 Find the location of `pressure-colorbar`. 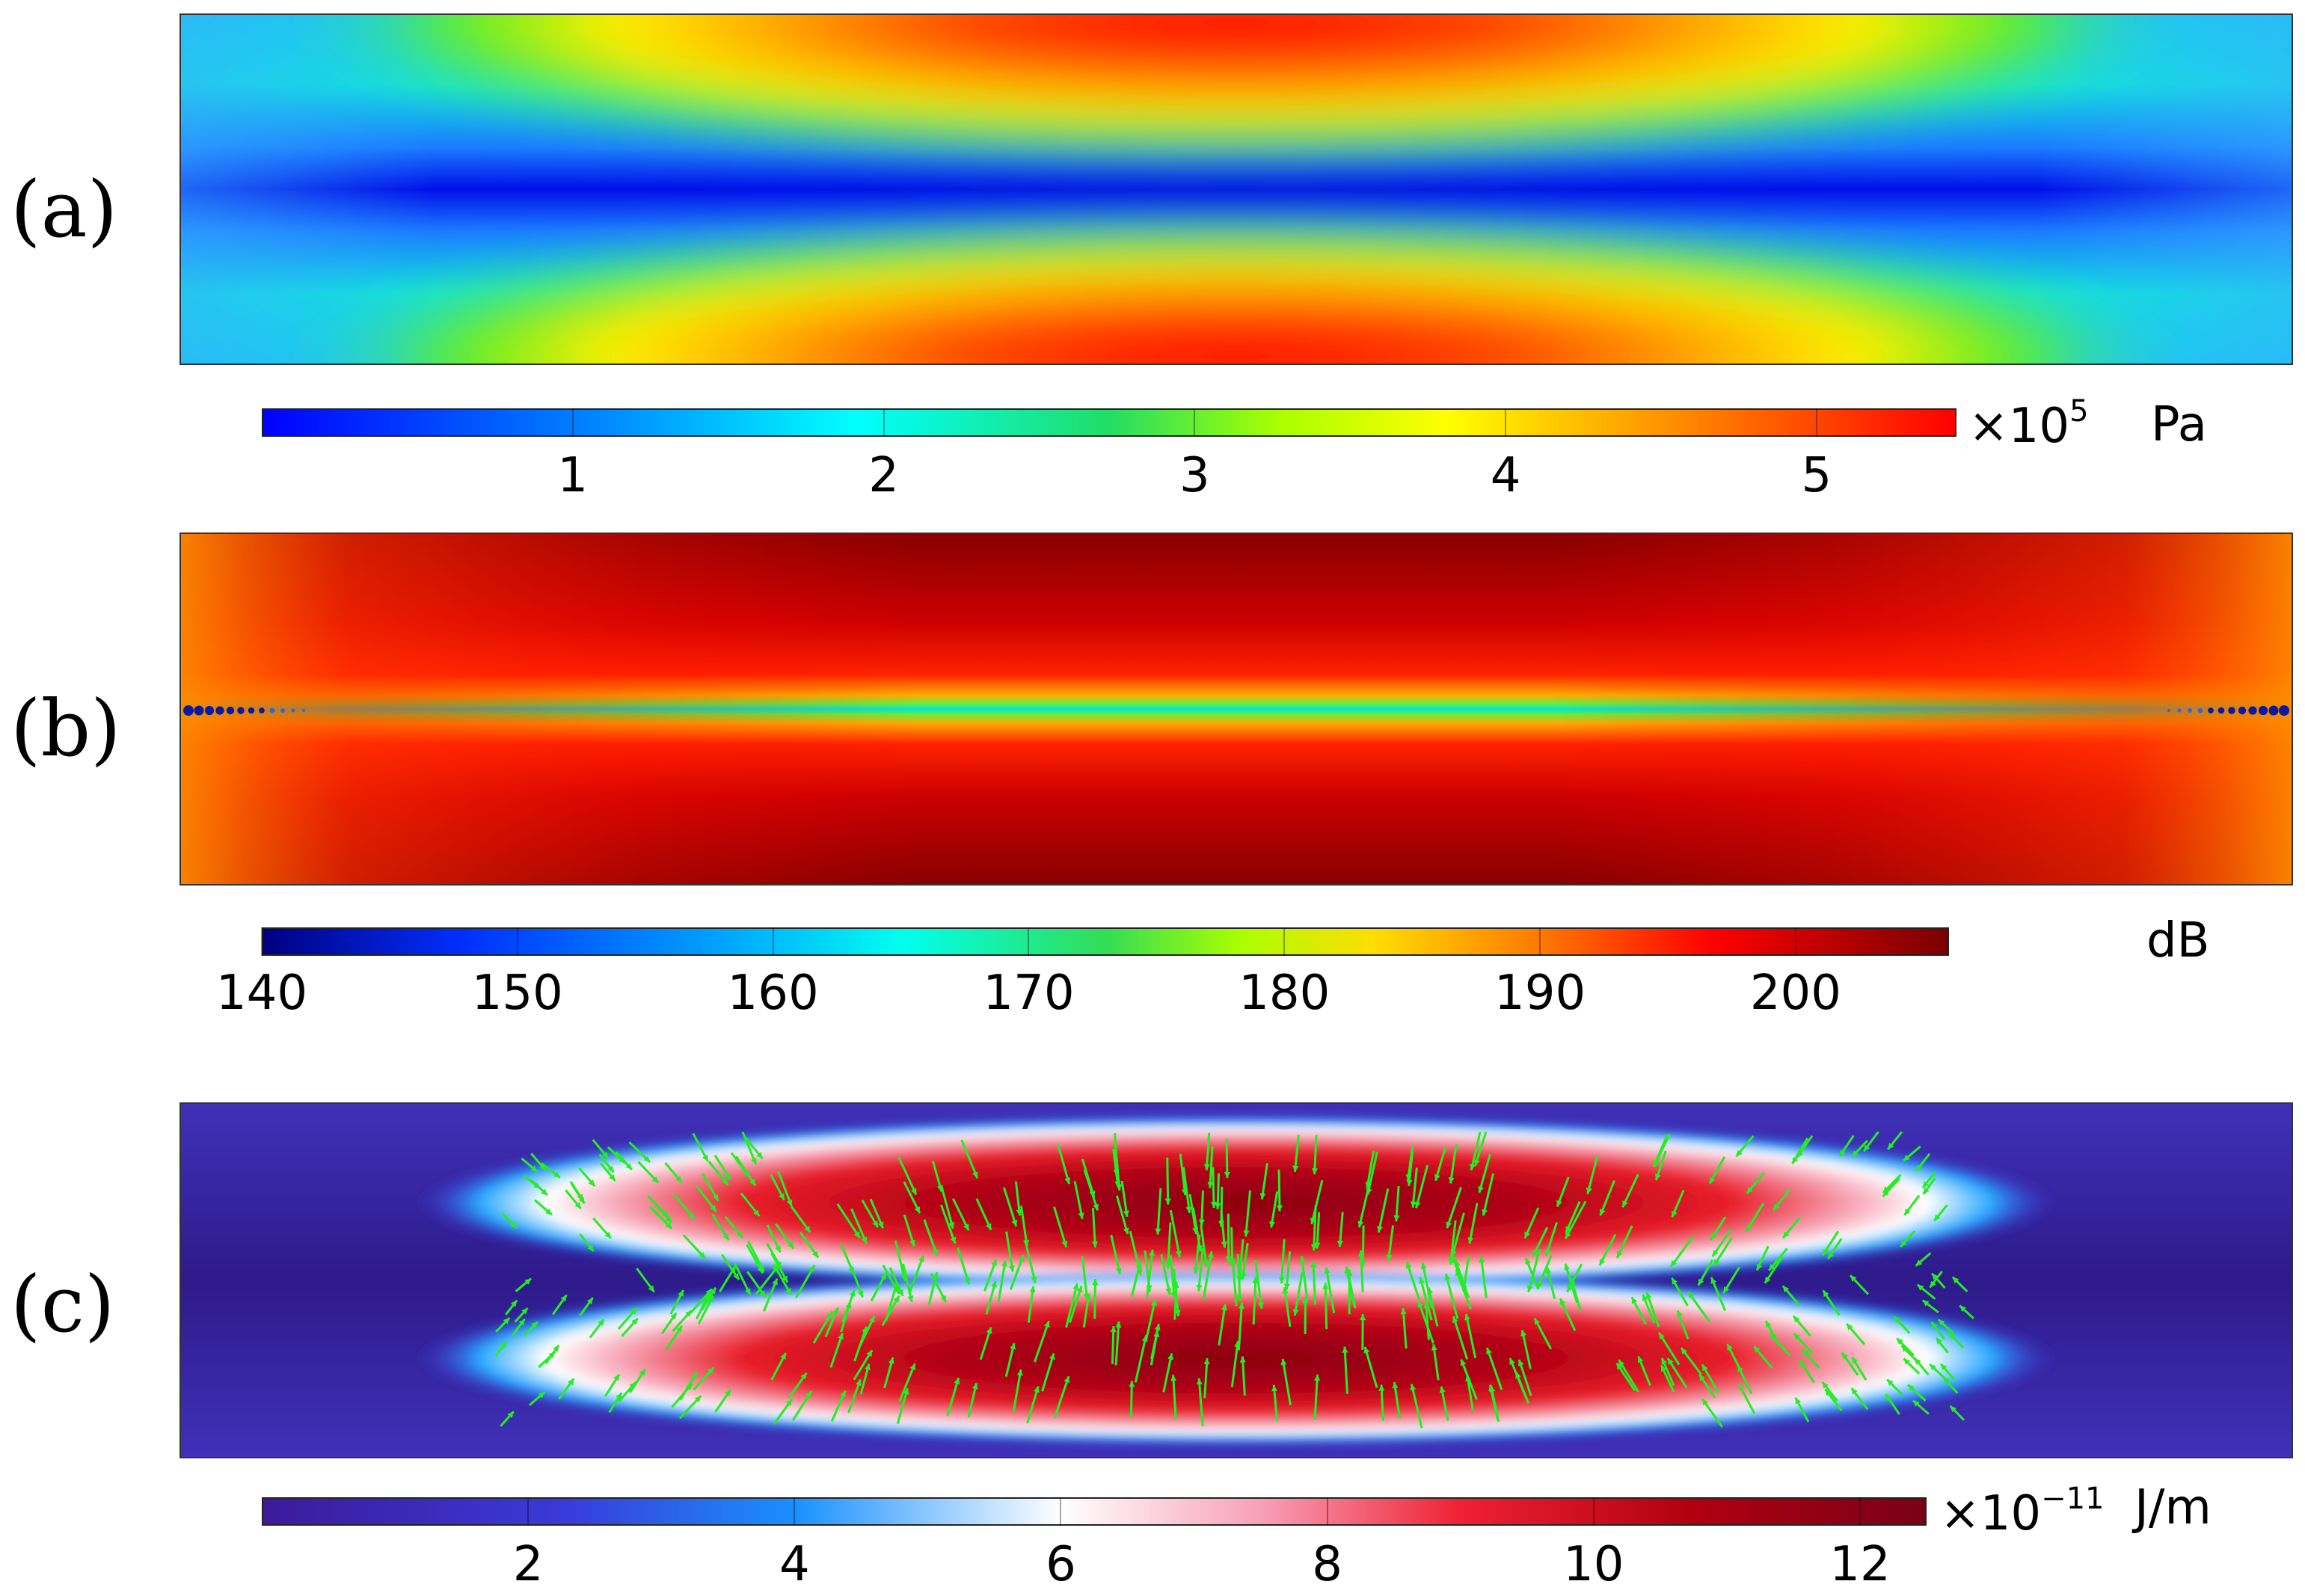

pressure-colorbar is located at coordinates (1109, 422).